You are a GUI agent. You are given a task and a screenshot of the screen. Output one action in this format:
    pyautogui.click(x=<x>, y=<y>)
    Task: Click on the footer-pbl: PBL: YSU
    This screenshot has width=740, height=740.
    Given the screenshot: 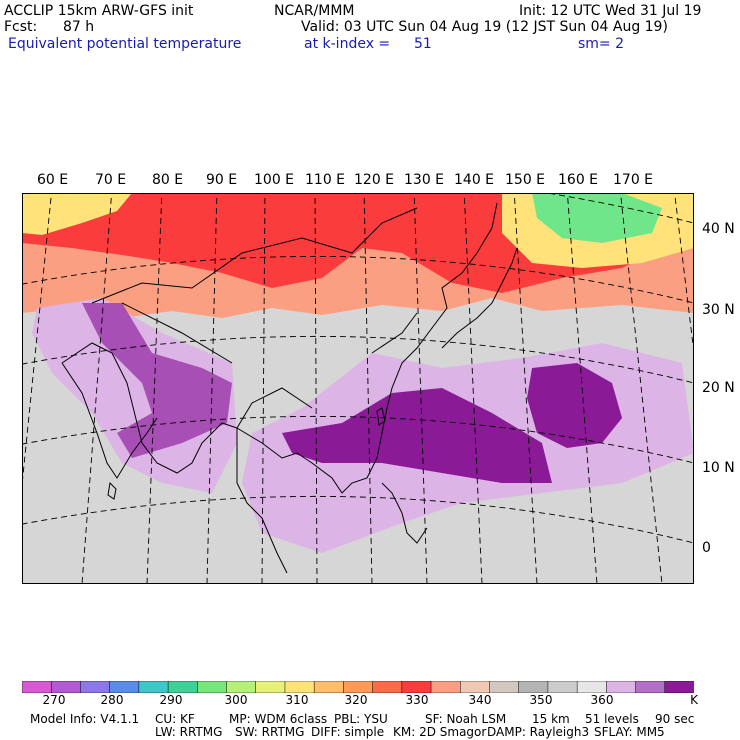 What is the action you would take?
    pyautogui.click(x=361, y=719)
    